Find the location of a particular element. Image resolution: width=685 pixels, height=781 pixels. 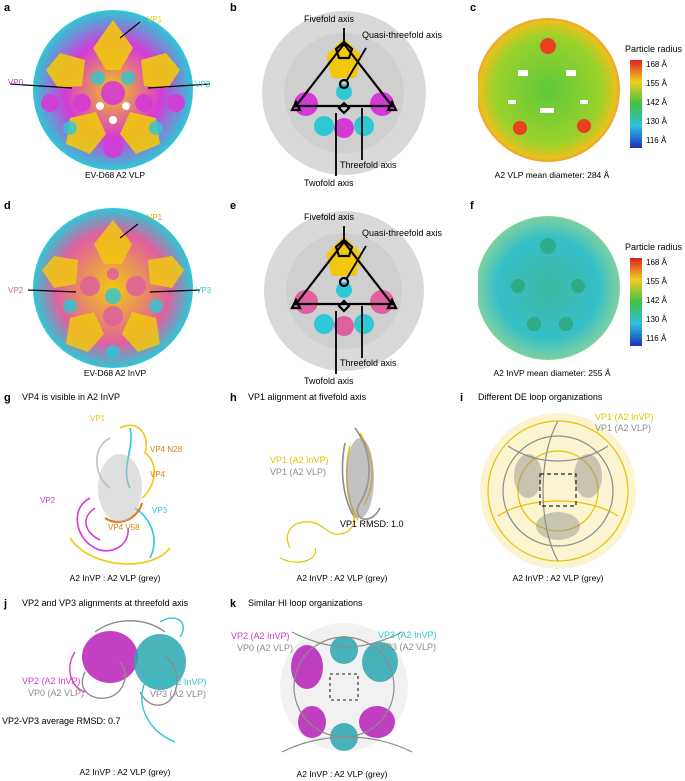

invp-symmetry-diagram is located at coordinates (344, 292).